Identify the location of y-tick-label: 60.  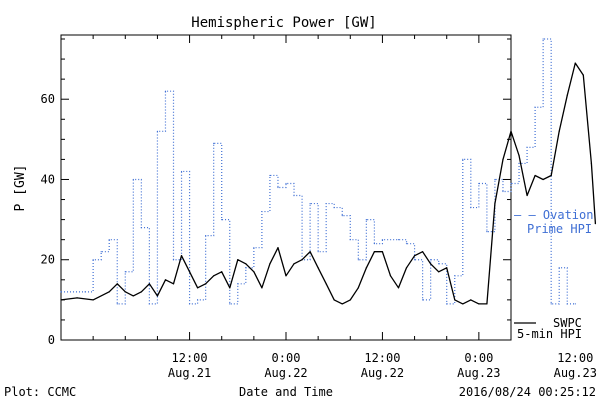
(48, 99).